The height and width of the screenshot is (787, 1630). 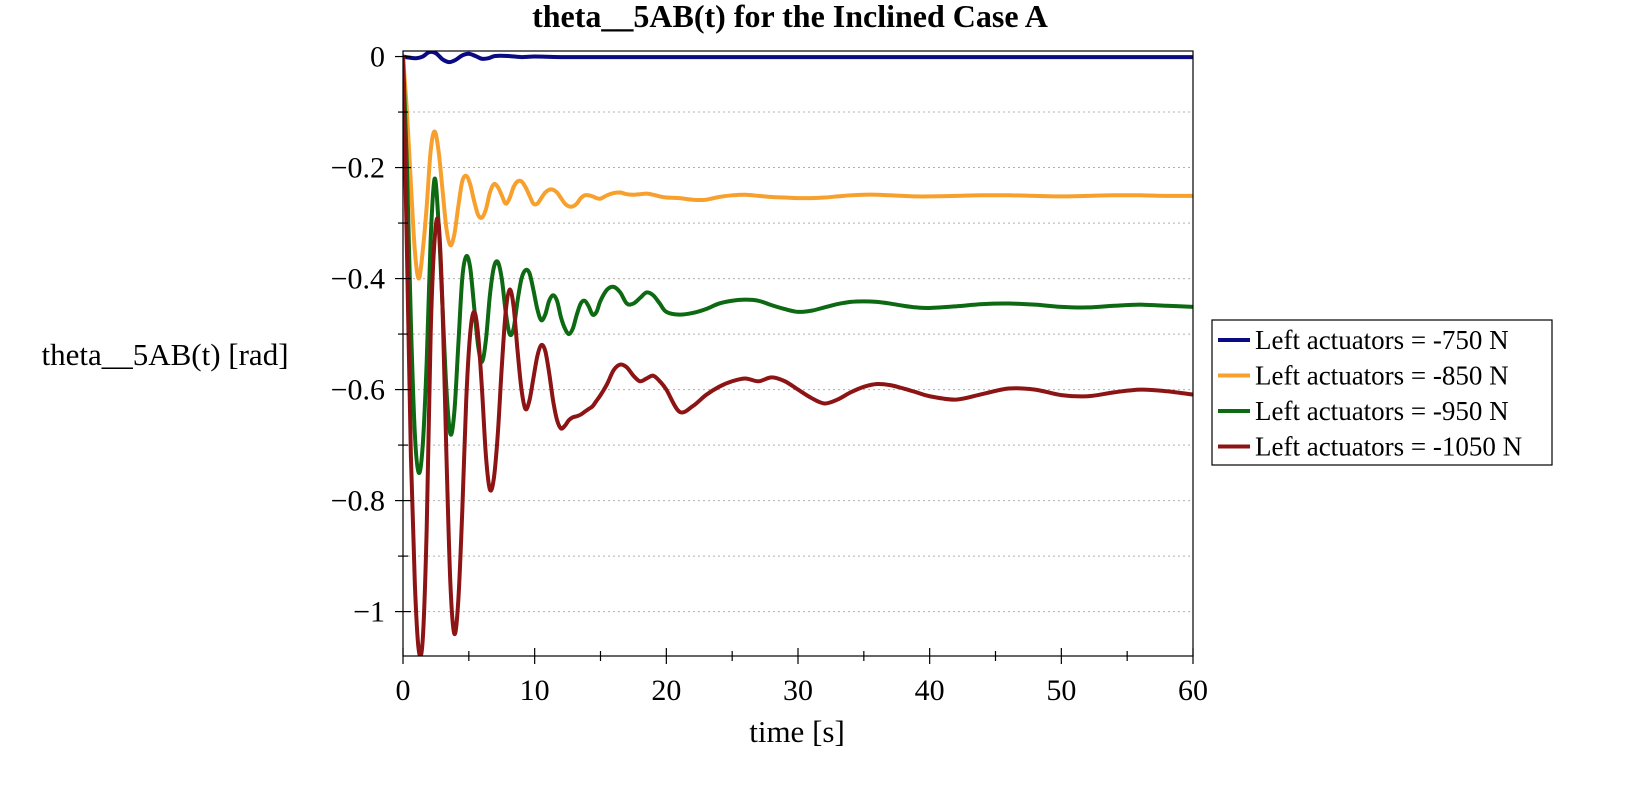 I want to click on y-axis-label: theta__5AB(t) [rad], so click(x=164, y=354).